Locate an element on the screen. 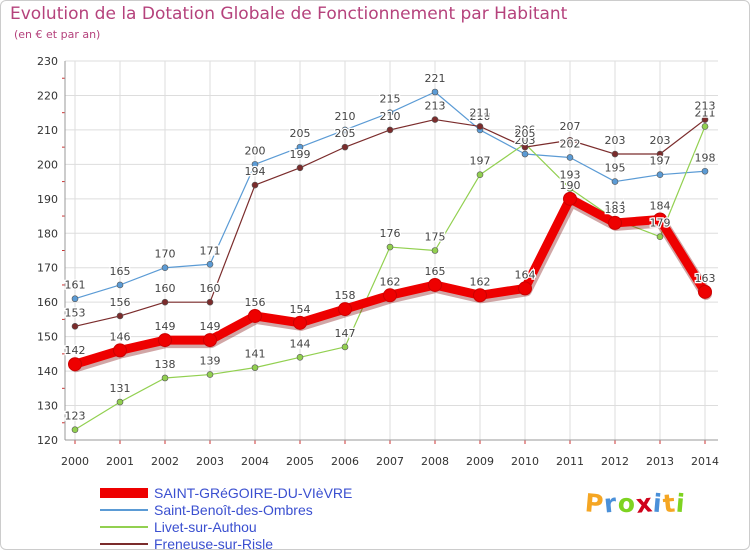 Image resolution: width=750 pixels, height=552 pixels. data-label-0-13: 184 is located at coordinates (660, 205).